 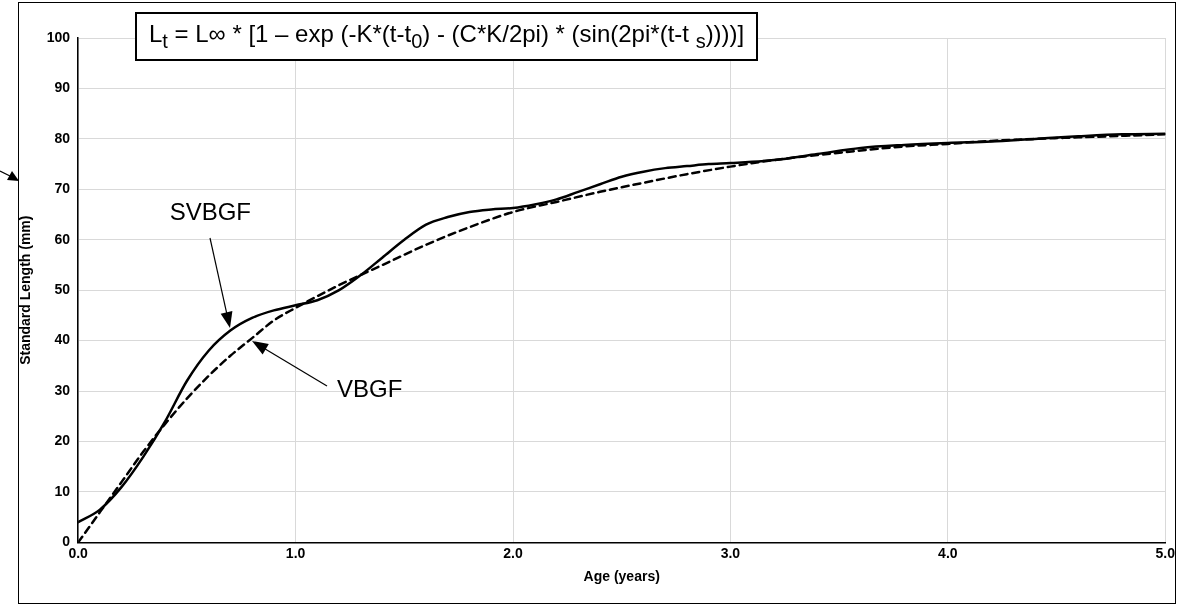 I want to click on x-tick-label: 5.0, so click(x=1165, y=552).